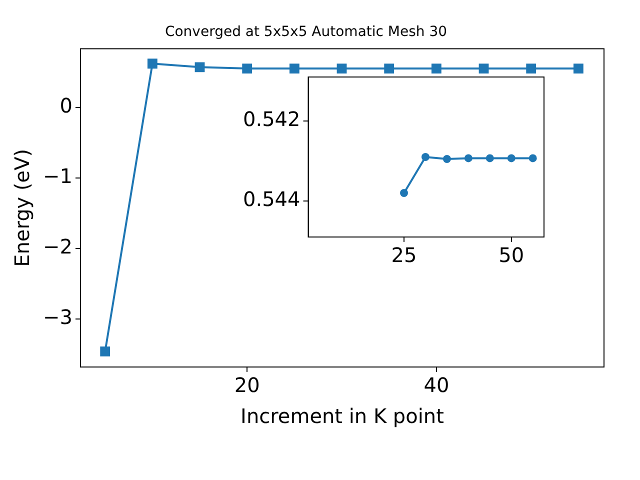  Describe the element at coordinates (342, 416) in the screenshot. I see `x-axis-title: Increment in K point` at that location.